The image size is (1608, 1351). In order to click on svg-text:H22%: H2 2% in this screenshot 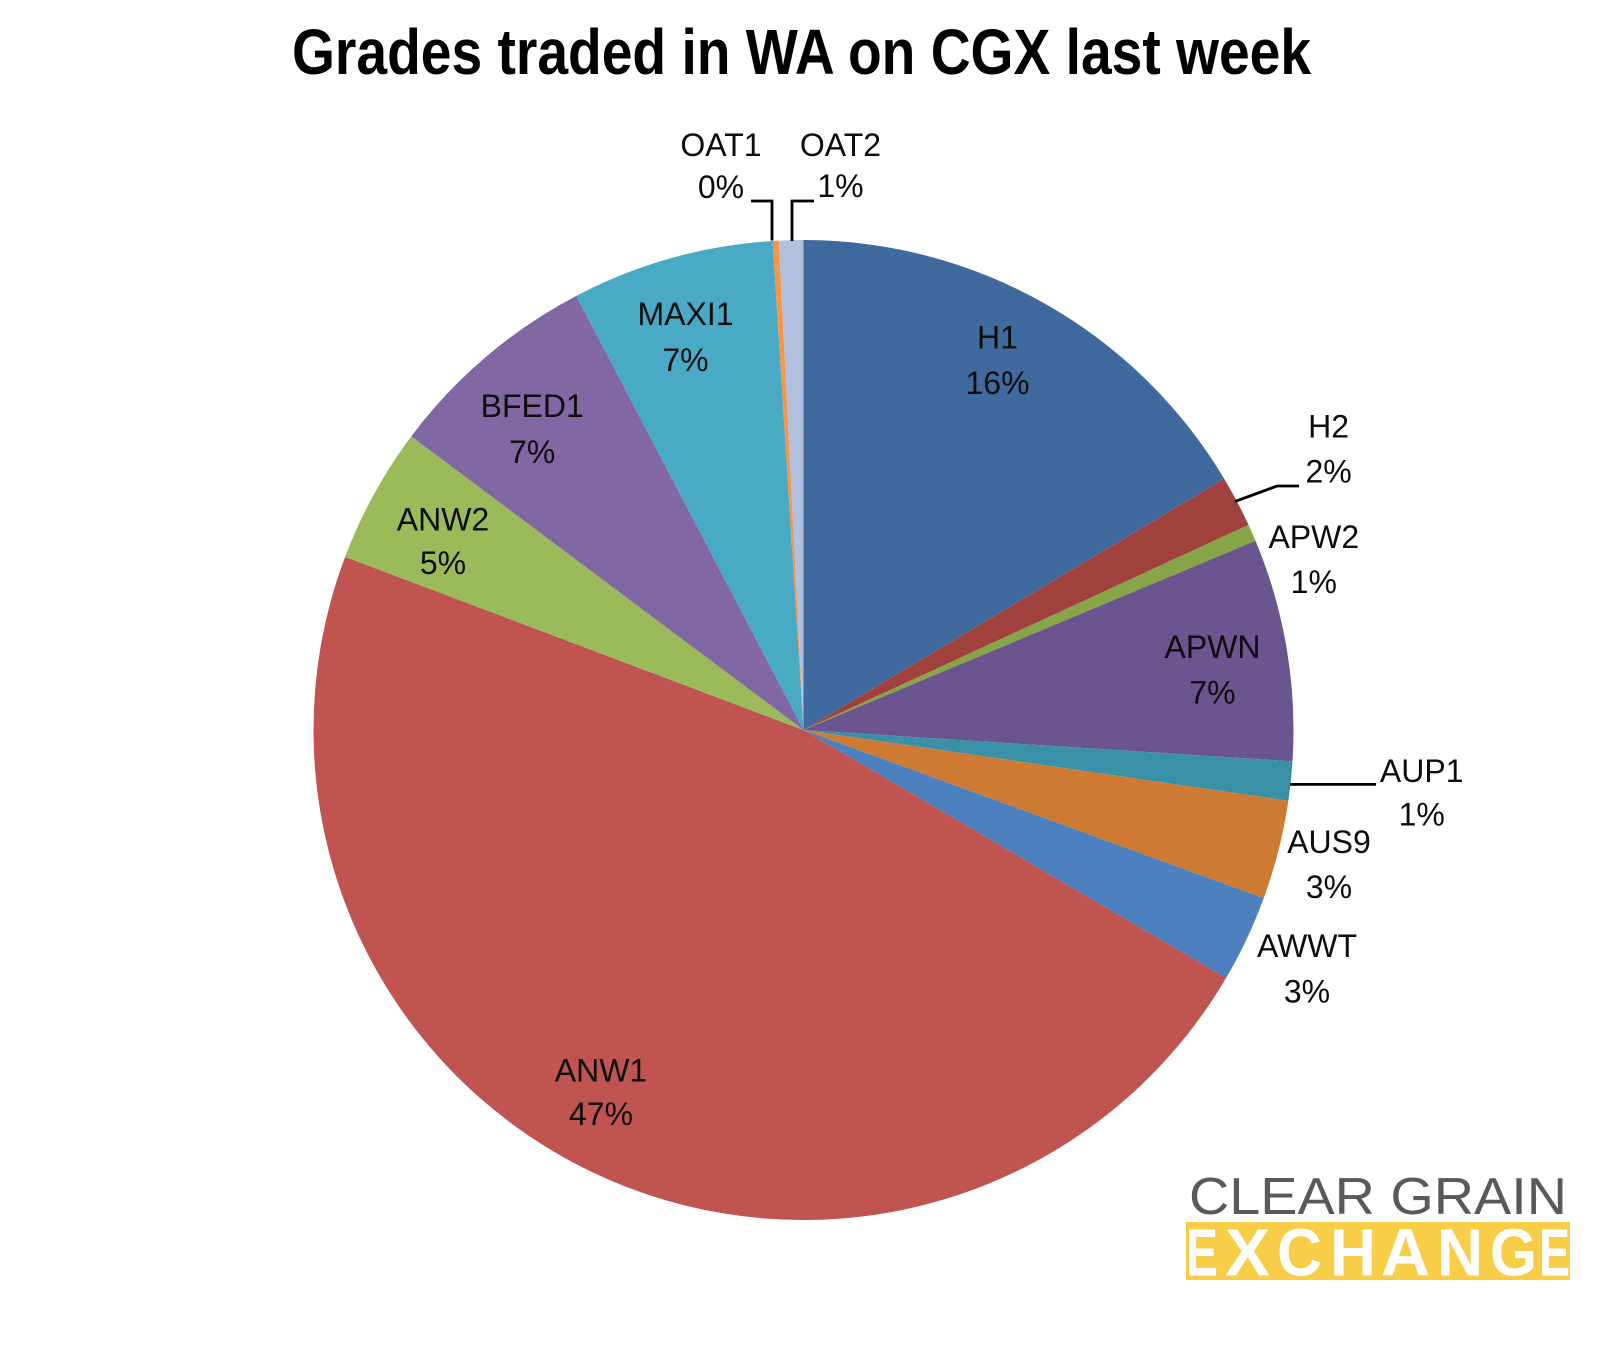, I will do `click(1328, 449)`.